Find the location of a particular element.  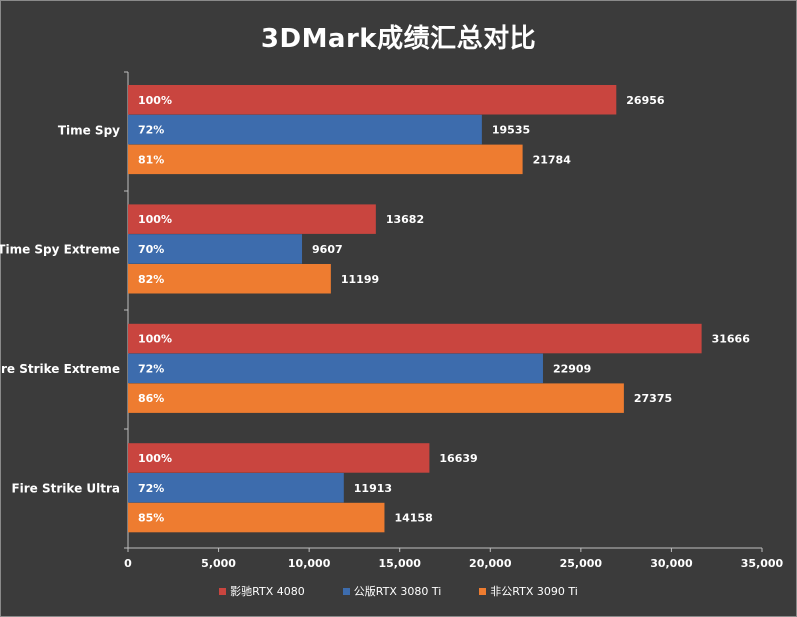

bar-value-label: 19535 is located at coordinates (511, 130).